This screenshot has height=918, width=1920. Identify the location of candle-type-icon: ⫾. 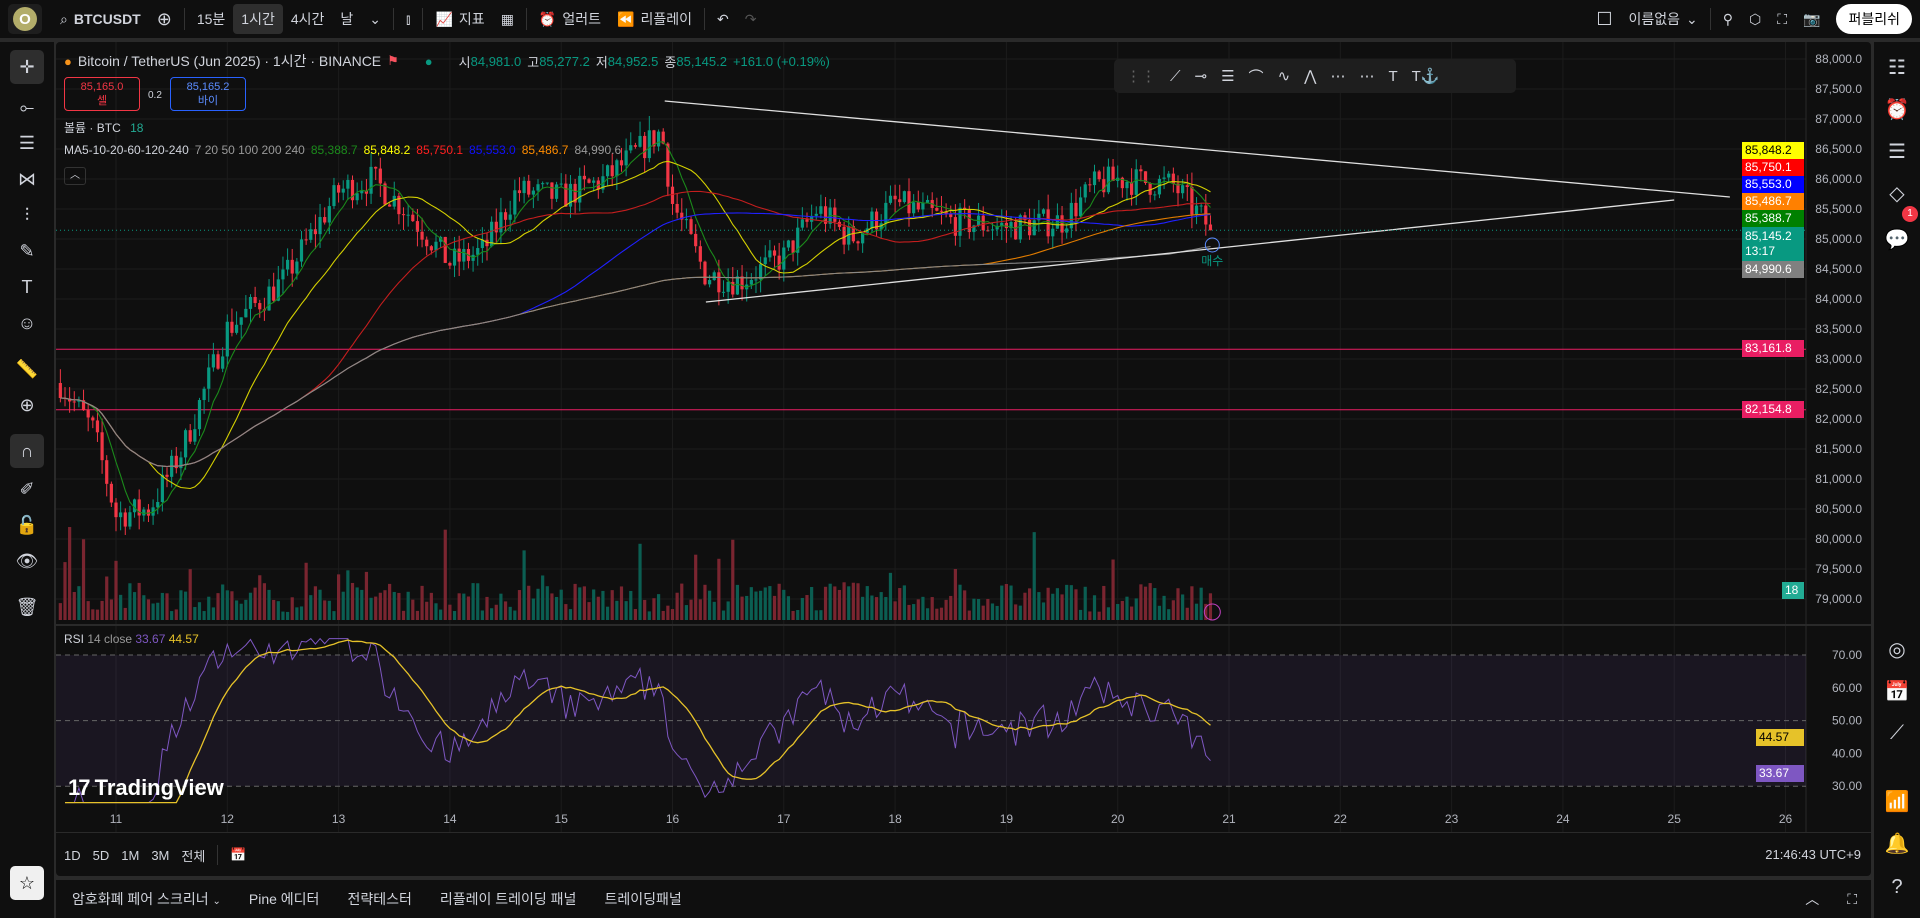
(408, 18).